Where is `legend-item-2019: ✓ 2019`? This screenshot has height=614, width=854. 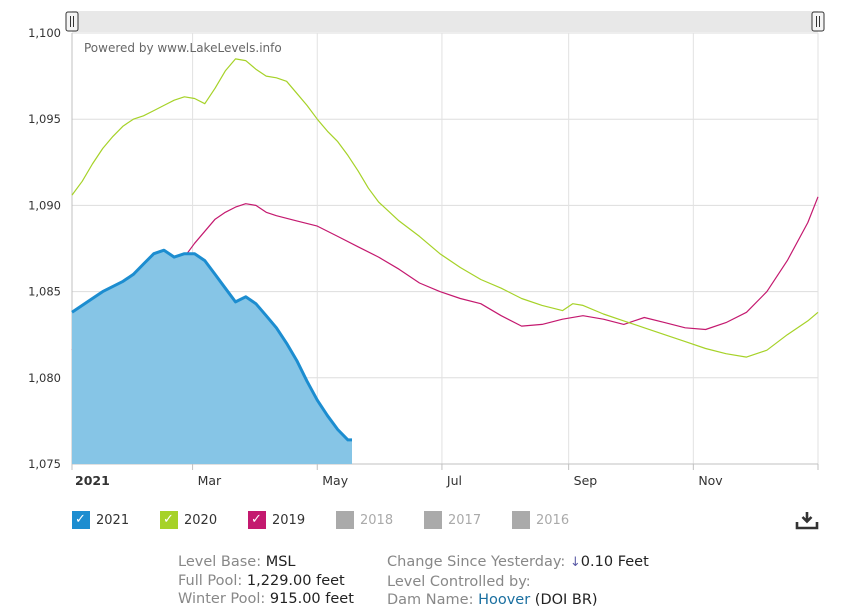 legend-item-2019: ✓ 2019 is located at coordinates (276, 520).